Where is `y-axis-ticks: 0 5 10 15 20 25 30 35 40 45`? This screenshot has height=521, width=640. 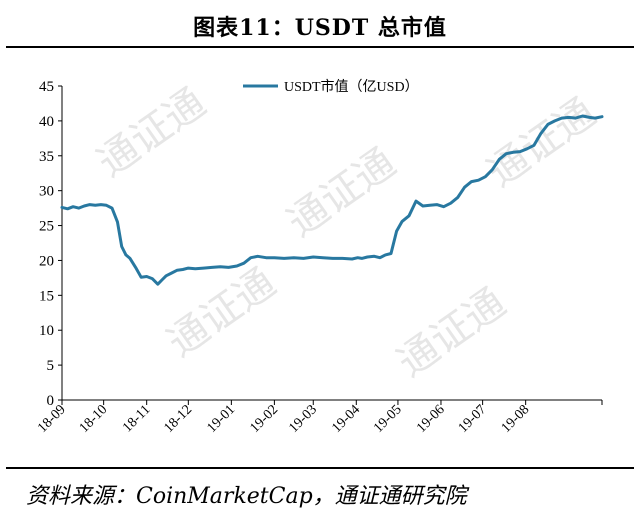
y-axis-ticks: 0 5 10 15 20 25 30 35 40 45 is located at coordinates (50, 244).